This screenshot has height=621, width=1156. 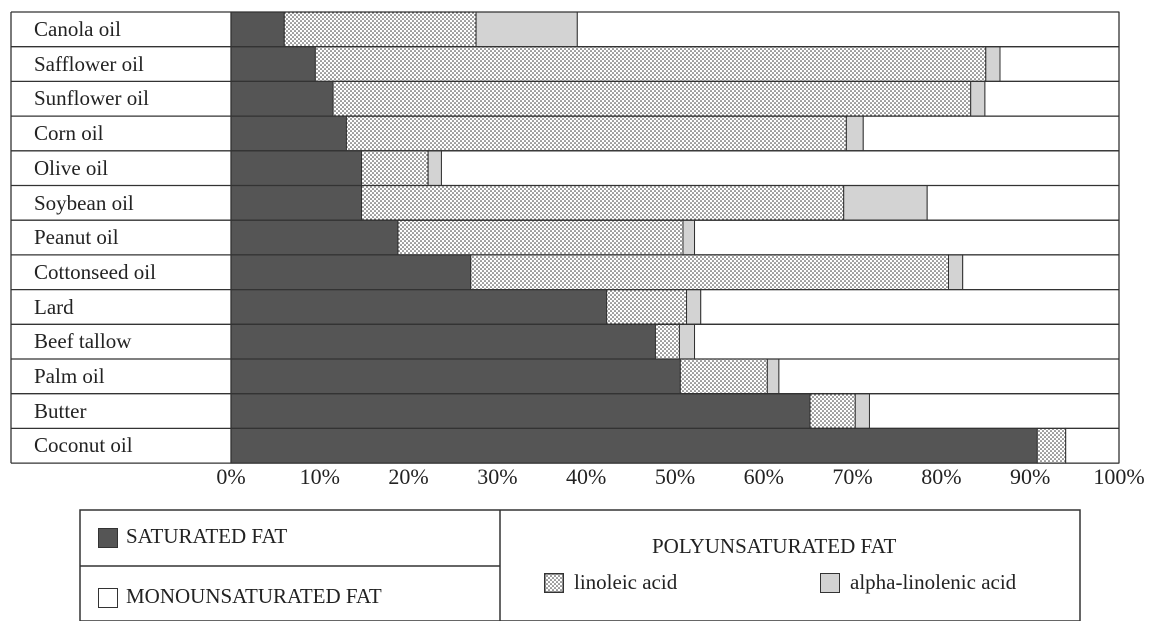 What do you see at coordinates (60, 410) in the screenshot?
I see `category-label: Butter` at bounding box center [60, 410].